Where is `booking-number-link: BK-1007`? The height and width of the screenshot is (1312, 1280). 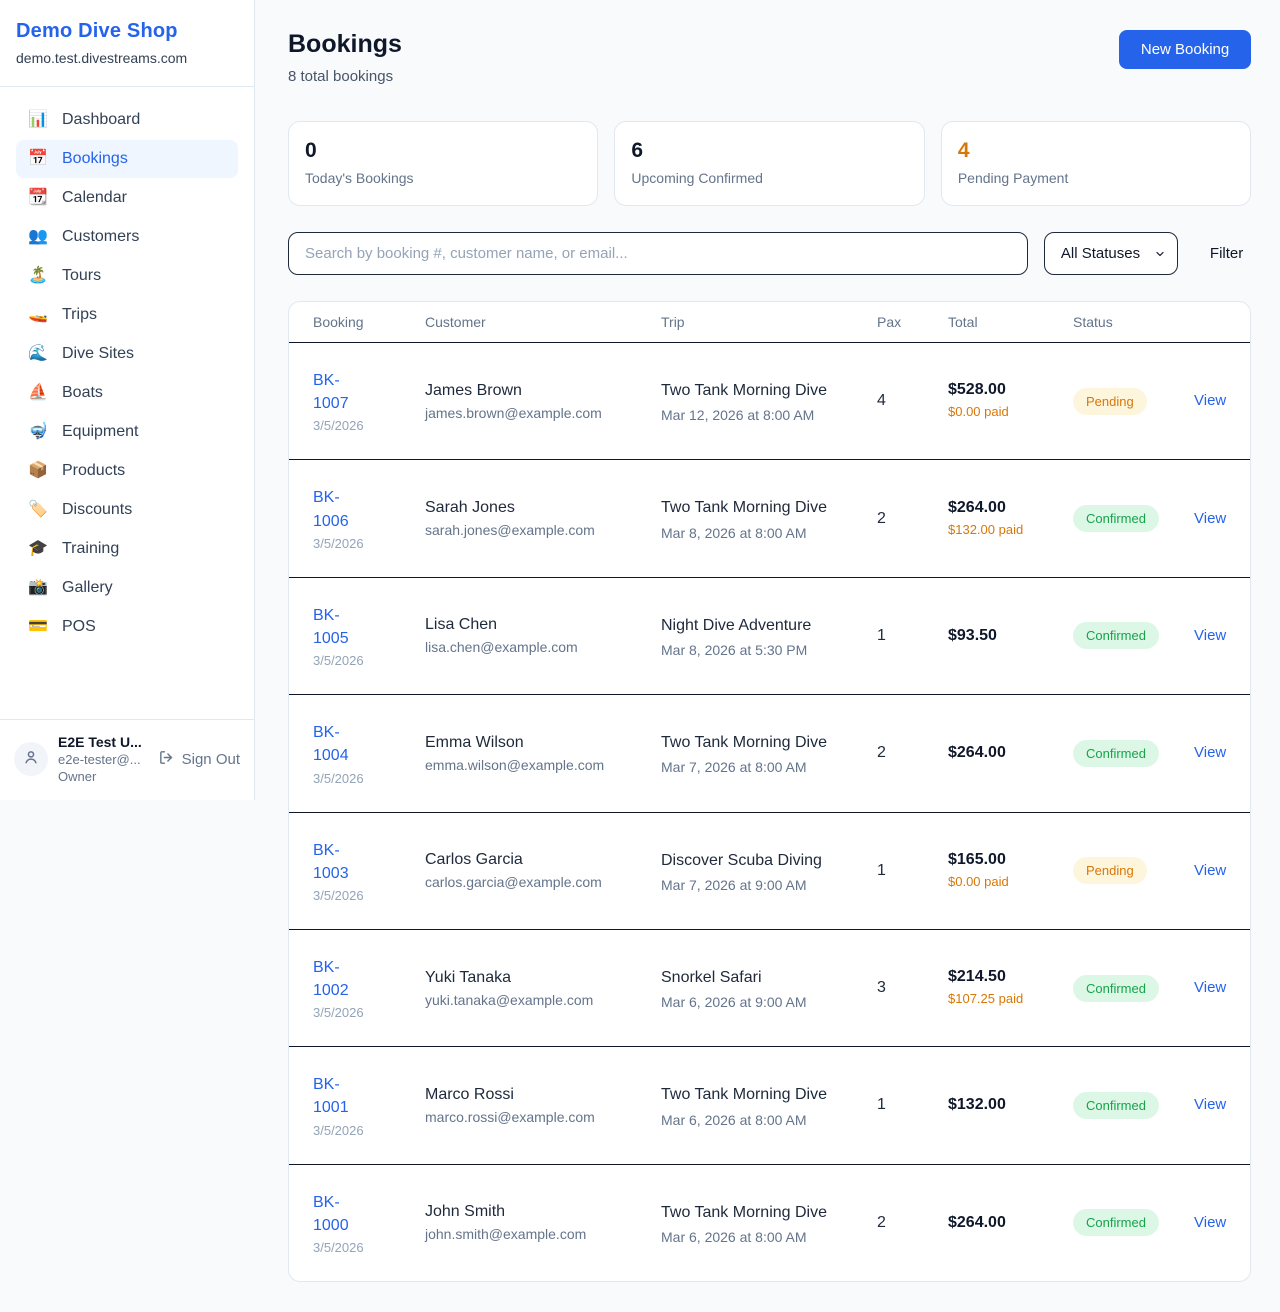 booking-number-link: BK-1007 is located at coordinates (331, 392).